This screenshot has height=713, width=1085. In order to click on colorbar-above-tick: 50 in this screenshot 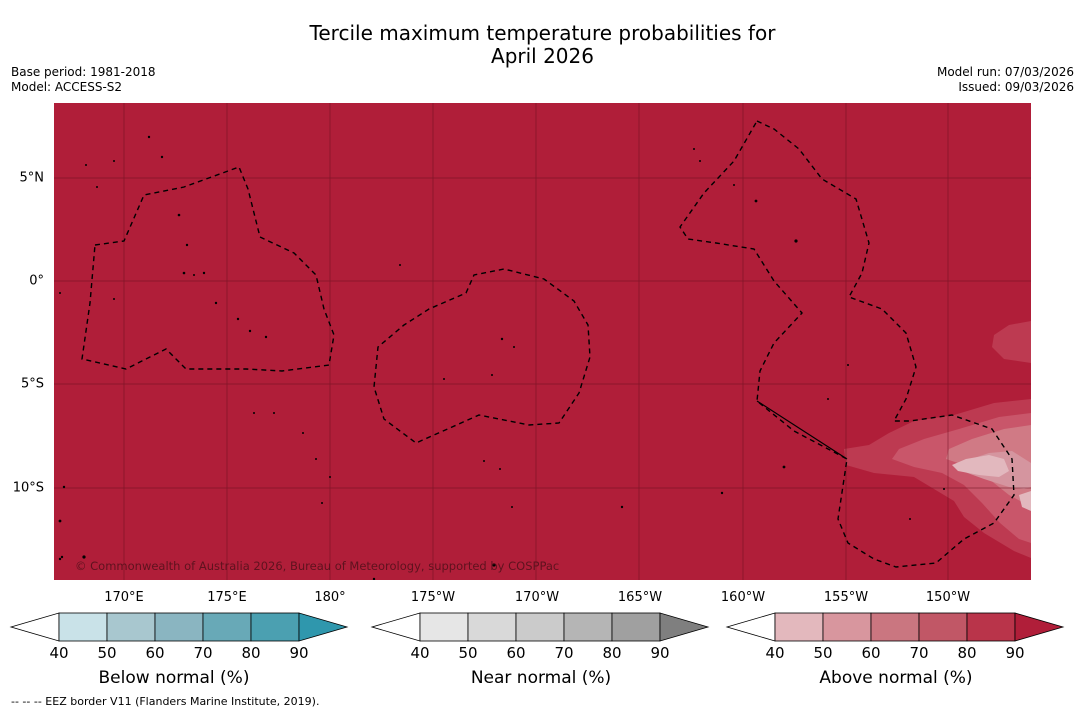, I will do `click(823, 653)`.